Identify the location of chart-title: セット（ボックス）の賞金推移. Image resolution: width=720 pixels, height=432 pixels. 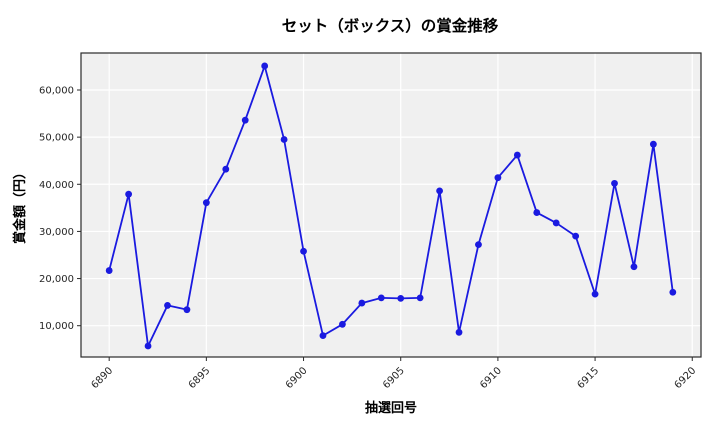
(390, 25).